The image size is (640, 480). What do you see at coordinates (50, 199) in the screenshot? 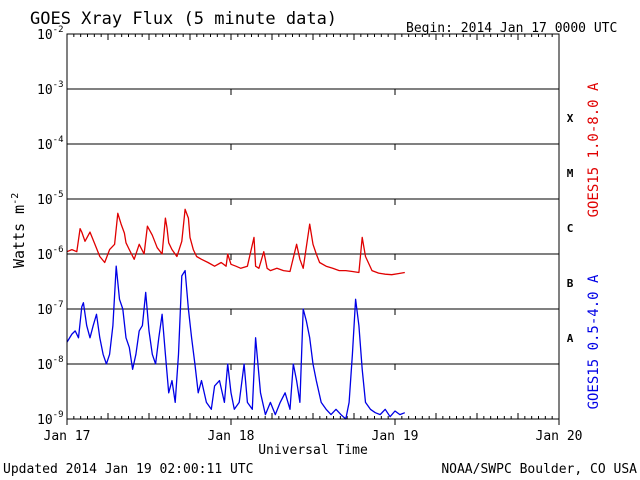
I see `y-tick-label-3: 10⁻⁵` at bounding box center [50, 199].